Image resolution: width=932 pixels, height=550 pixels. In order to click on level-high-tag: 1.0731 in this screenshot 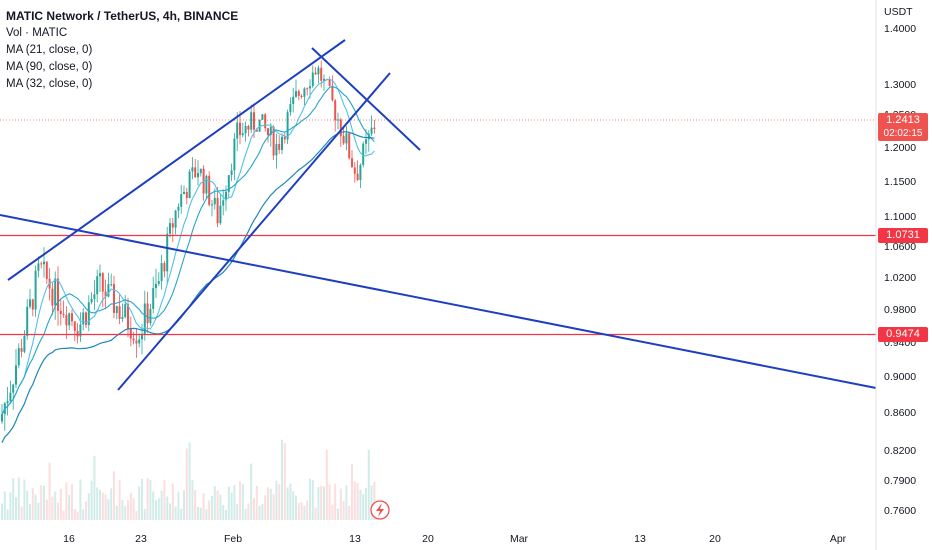, I will do `click(903, 235)`.